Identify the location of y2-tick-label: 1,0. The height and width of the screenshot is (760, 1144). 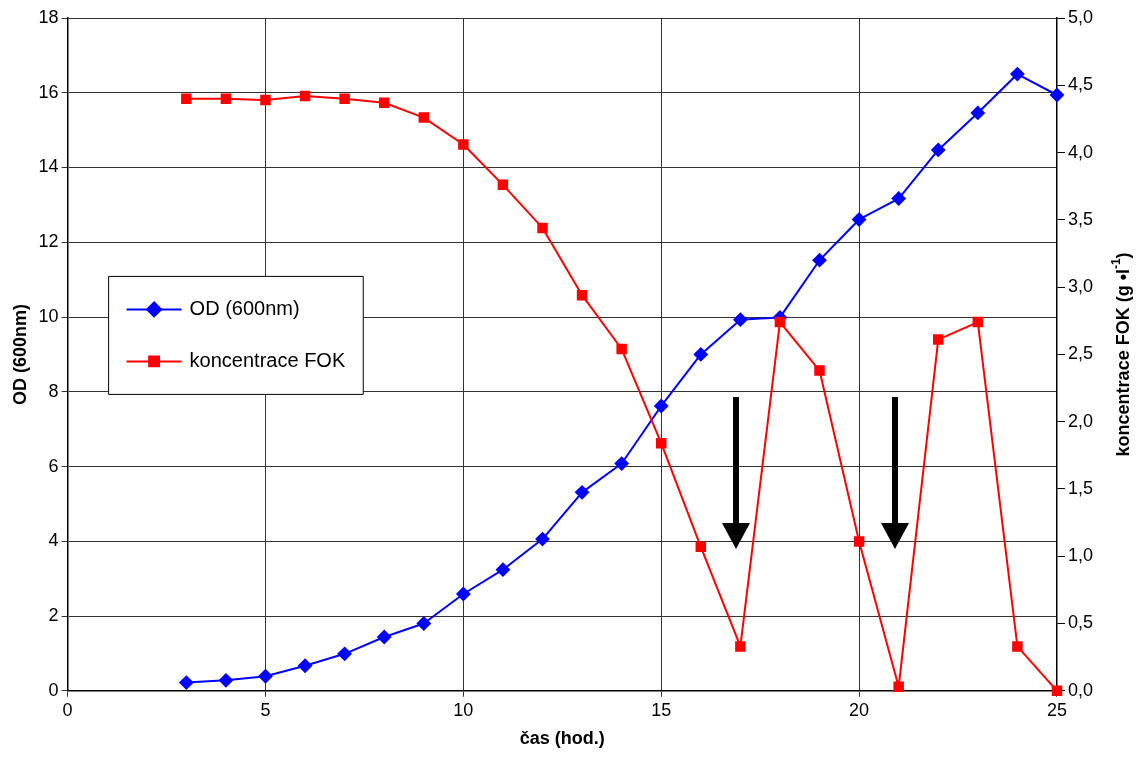
(1080, 555).